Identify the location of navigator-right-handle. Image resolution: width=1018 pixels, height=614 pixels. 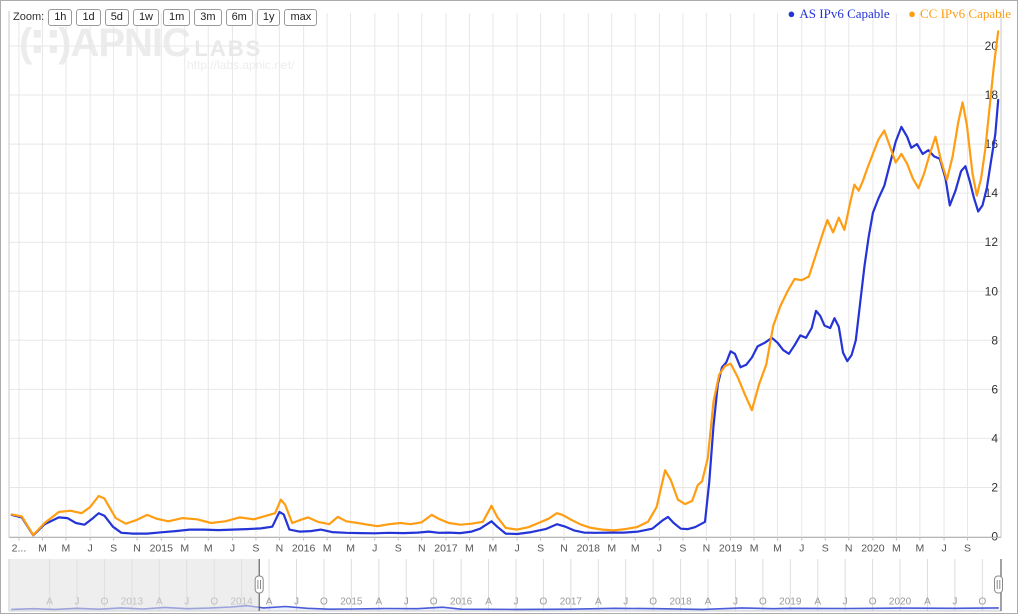
(998, 584).